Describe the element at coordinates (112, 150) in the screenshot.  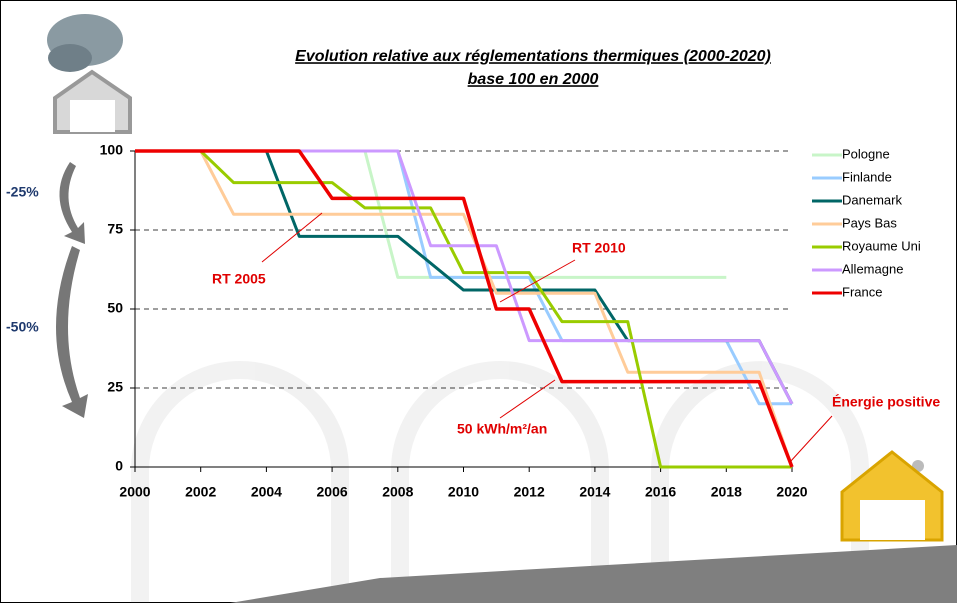
I see `y-tick-label: 100` at that location.